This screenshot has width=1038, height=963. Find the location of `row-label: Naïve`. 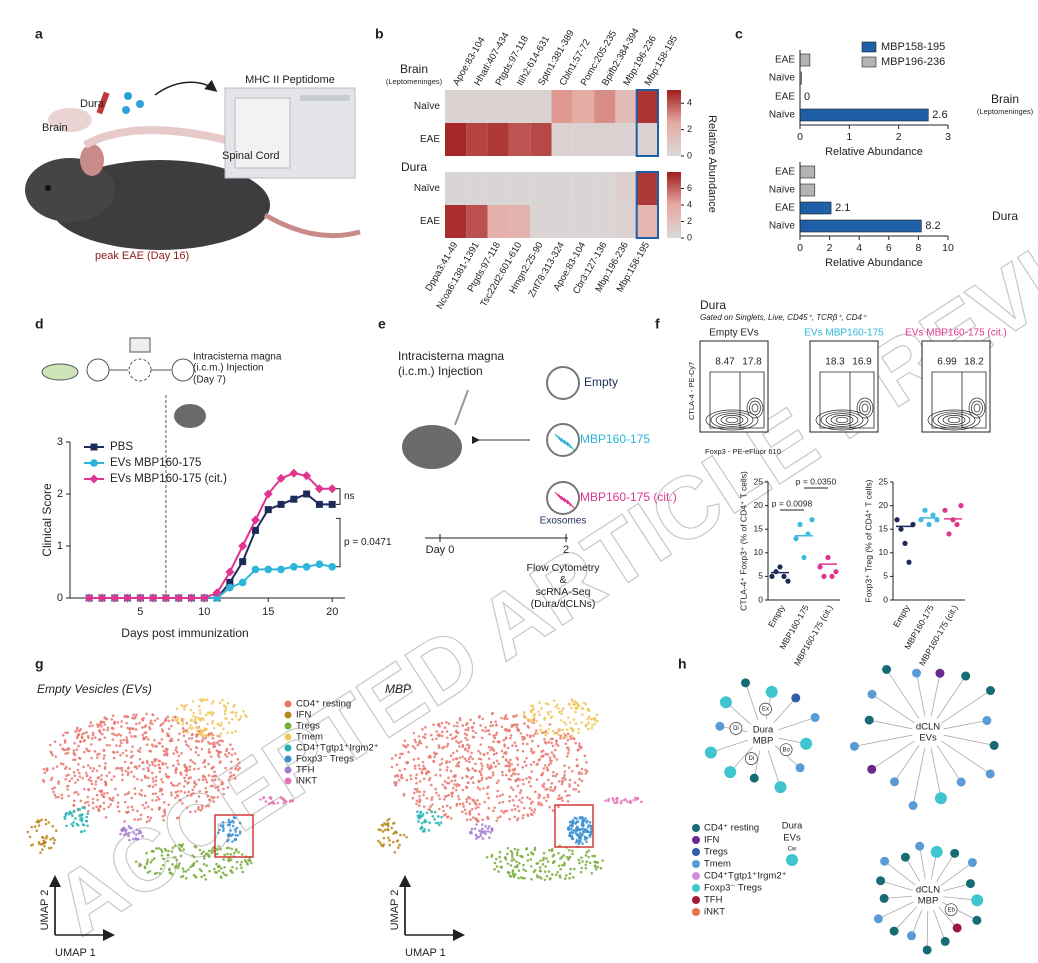

row-label: Naïve is located at coordinates (427, 188).